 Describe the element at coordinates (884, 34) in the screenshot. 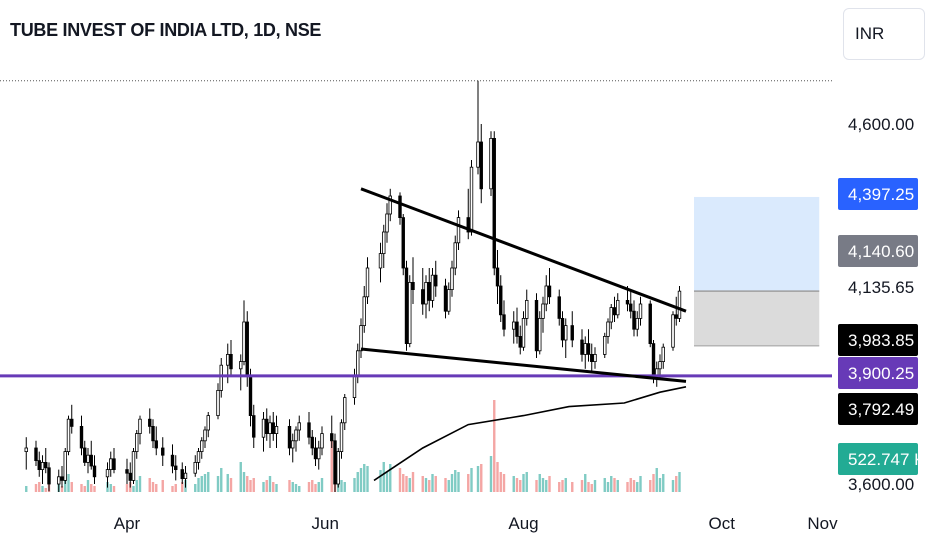

I see `currency-button: INR` at that location.